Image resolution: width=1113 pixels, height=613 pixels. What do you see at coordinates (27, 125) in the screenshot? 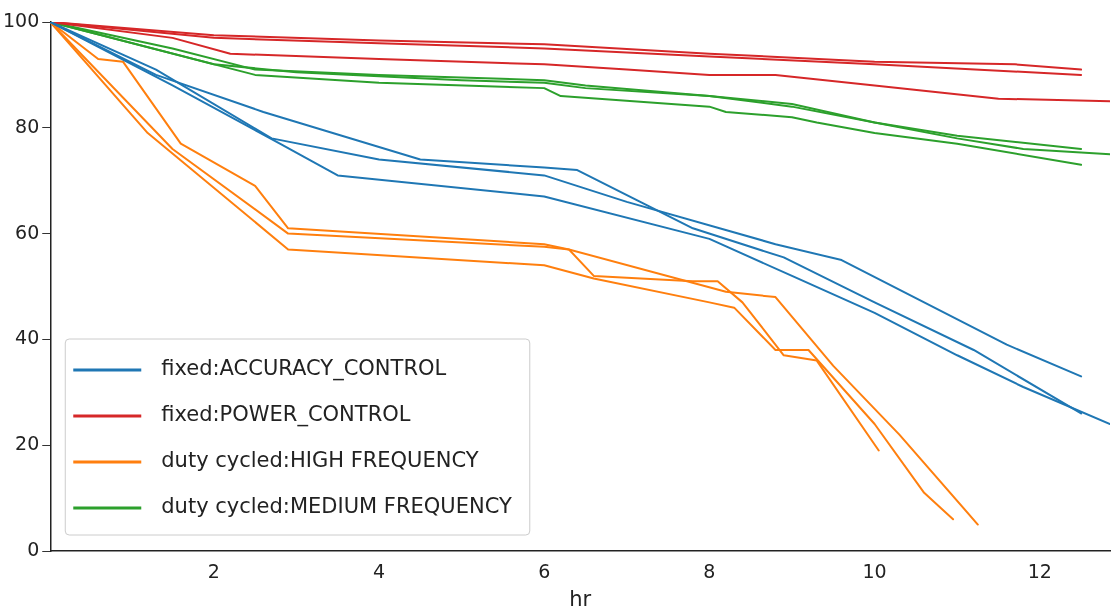
I see `y-tick-label: 80` at bounding box center [27, 125].